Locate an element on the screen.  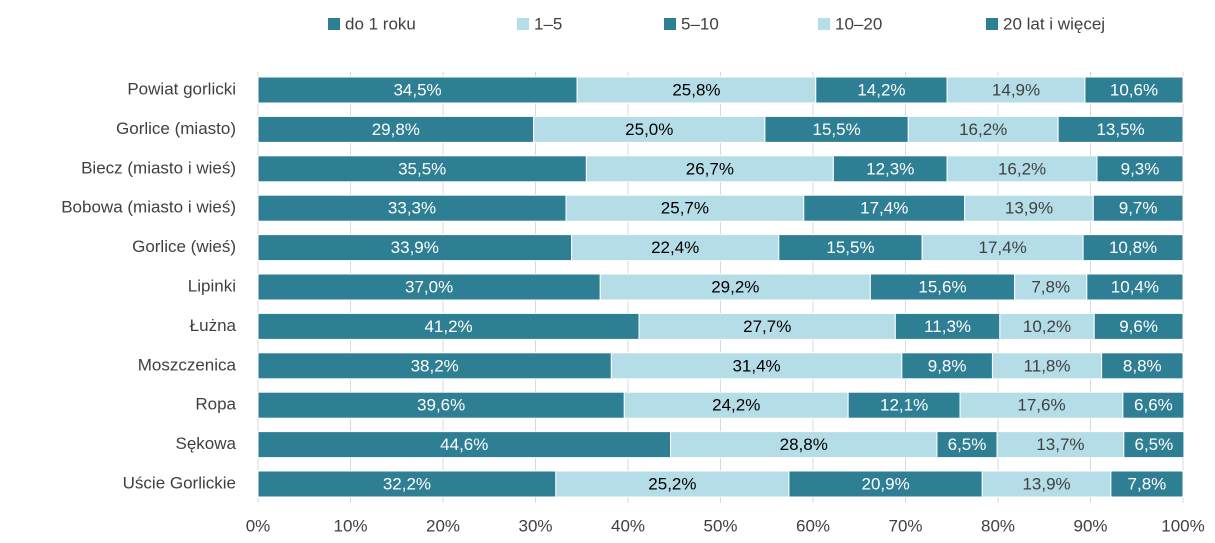
data-label: 29,2% is located at coordinates (735, 286).